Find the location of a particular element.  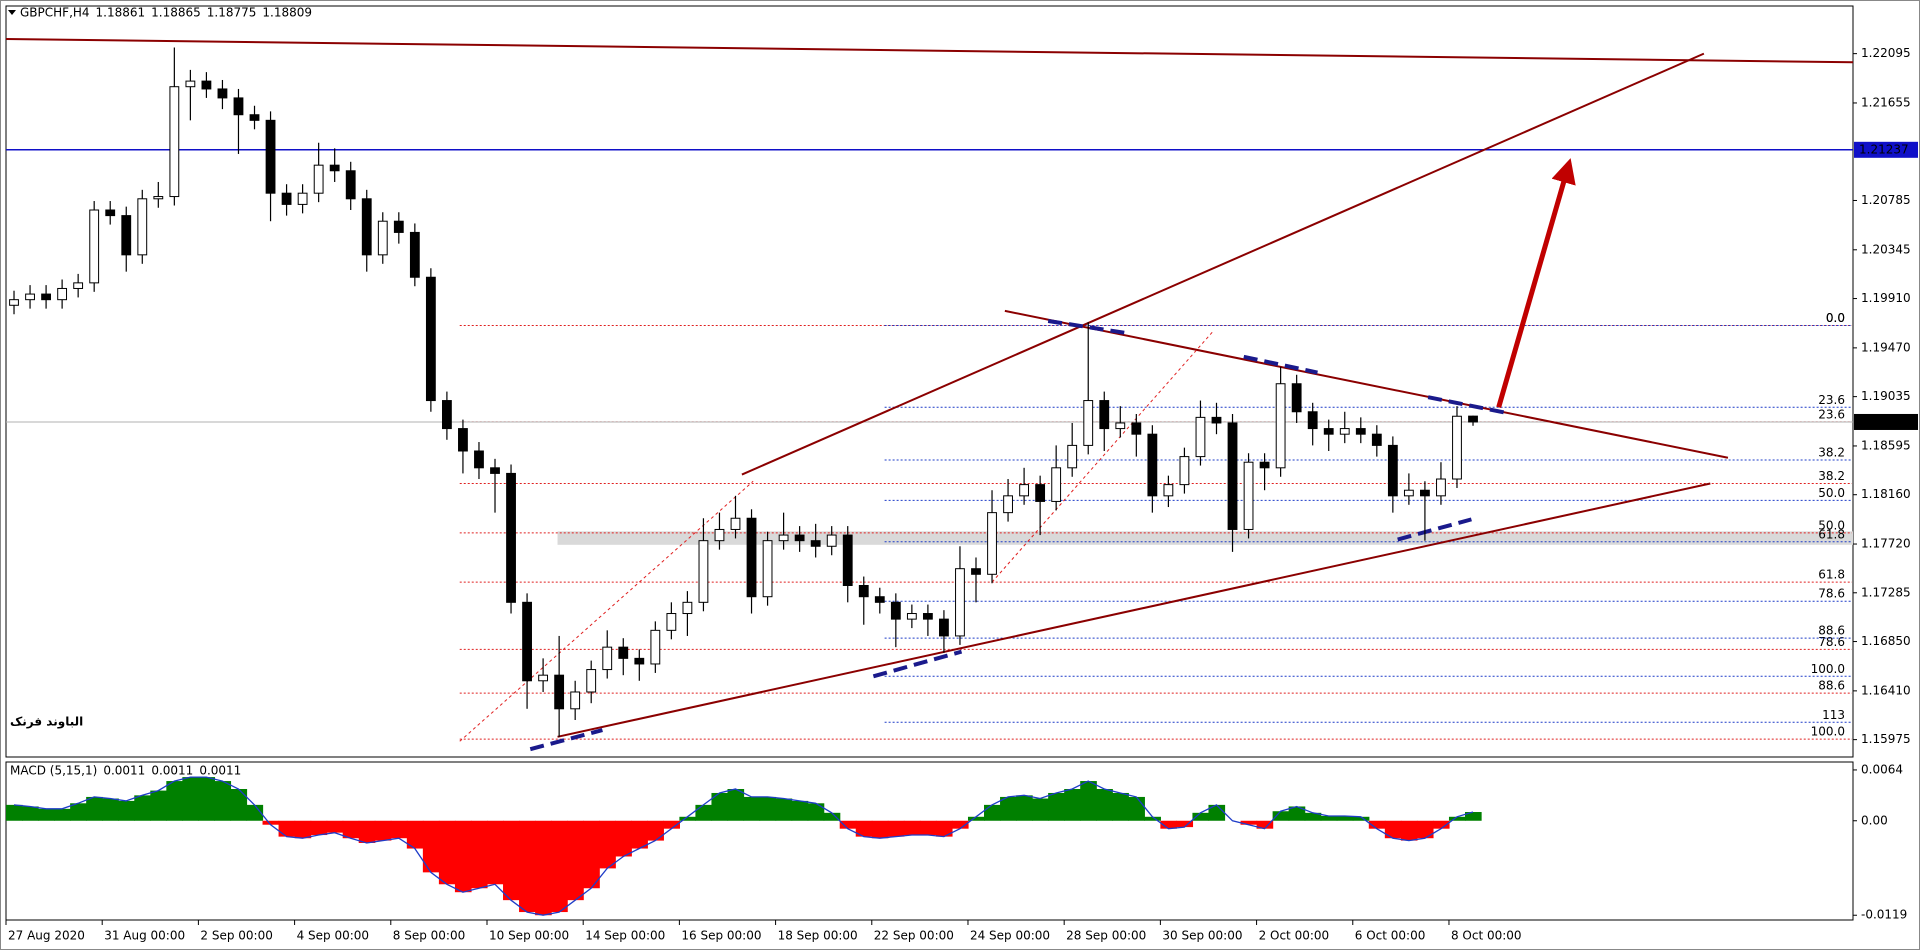

last-price-label: 1.18809 is located at coordinates (1884, 421).